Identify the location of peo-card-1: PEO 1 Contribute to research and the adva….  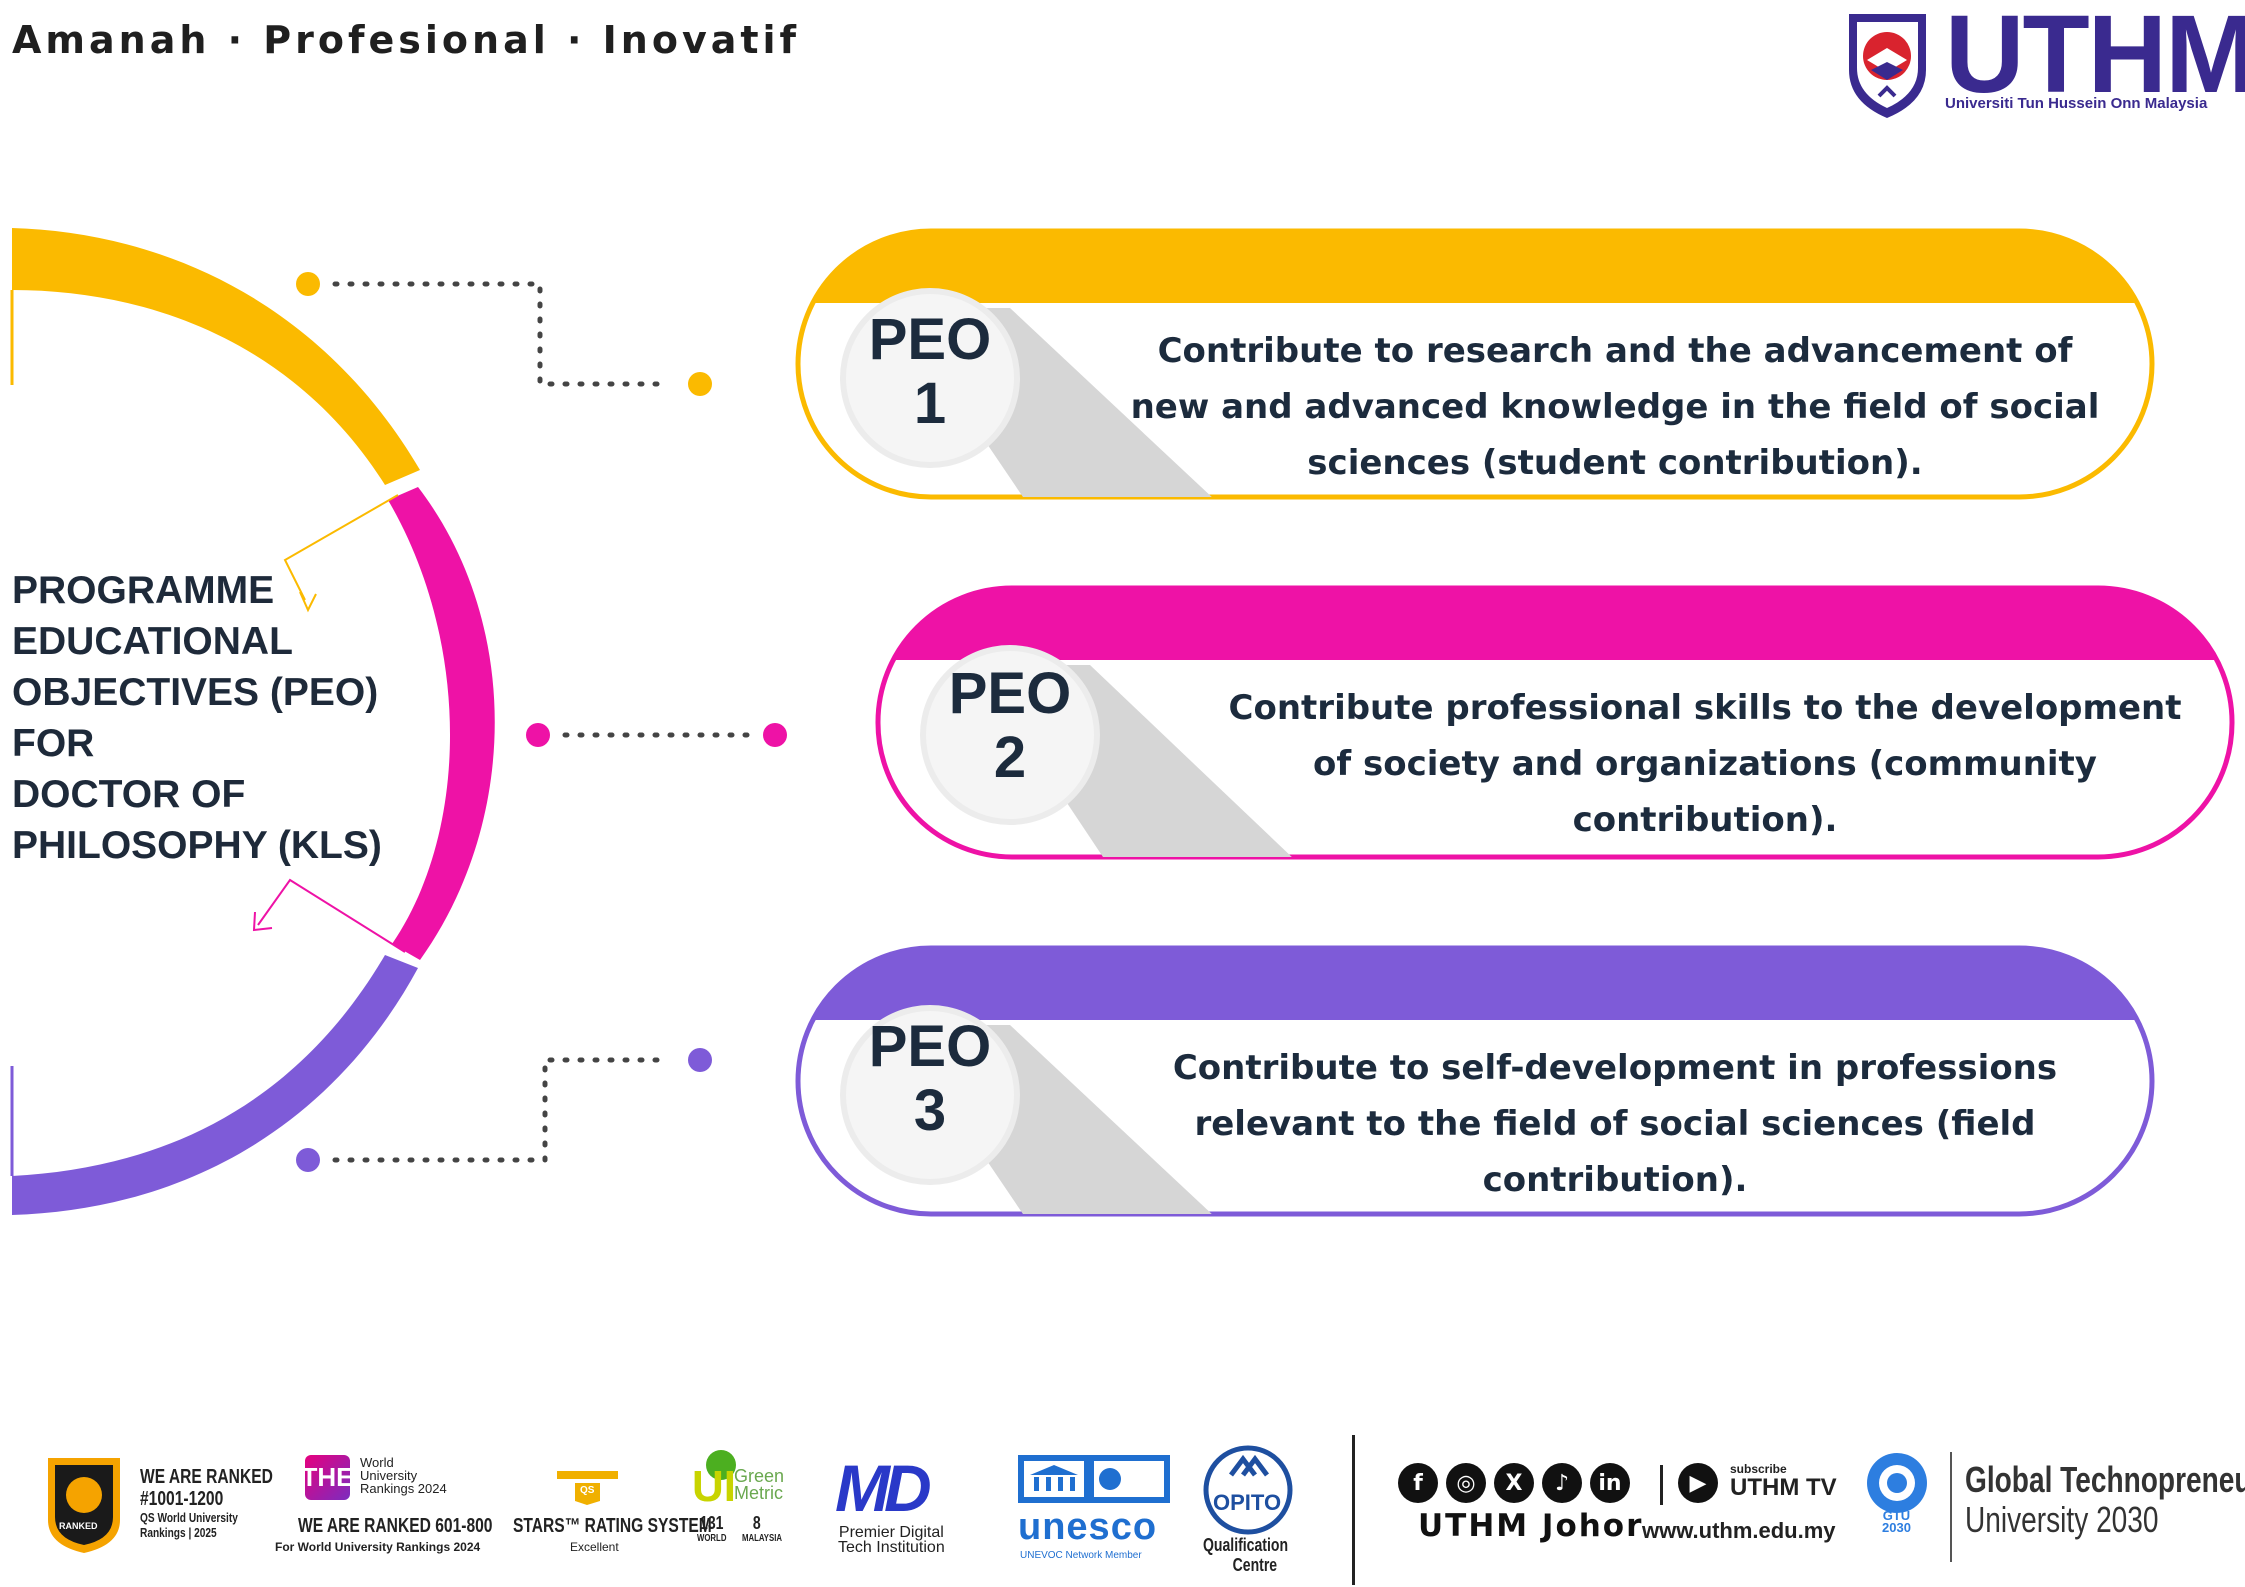
(1475, 364).